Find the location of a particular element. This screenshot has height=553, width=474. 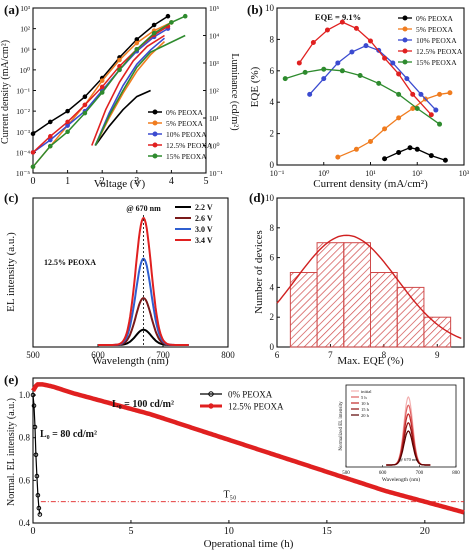

panel-a-legend-entry: 5% PEOXA is located at coordinates (184, 123).